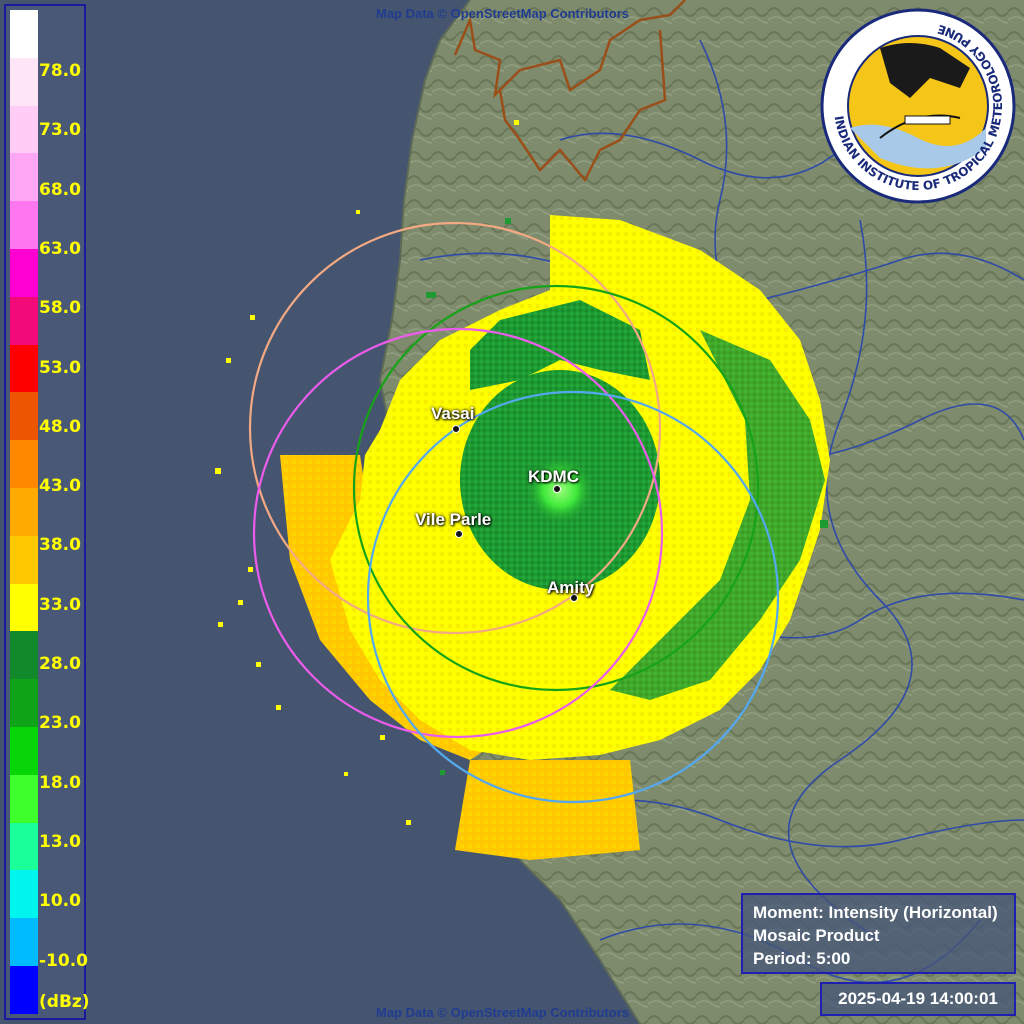 Image resolution: width=1024 pixels, height=1024 pixels. Describe the element at coordinates (816, 935) in the screenshot. I see `product-label: Mosaic Product` at that location.